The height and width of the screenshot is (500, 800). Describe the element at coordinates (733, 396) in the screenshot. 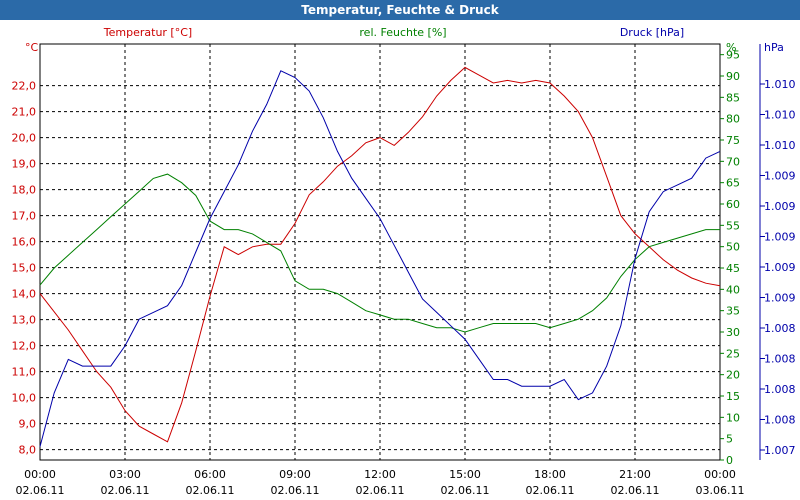

I see `hum-tick-label: 15` at that location.